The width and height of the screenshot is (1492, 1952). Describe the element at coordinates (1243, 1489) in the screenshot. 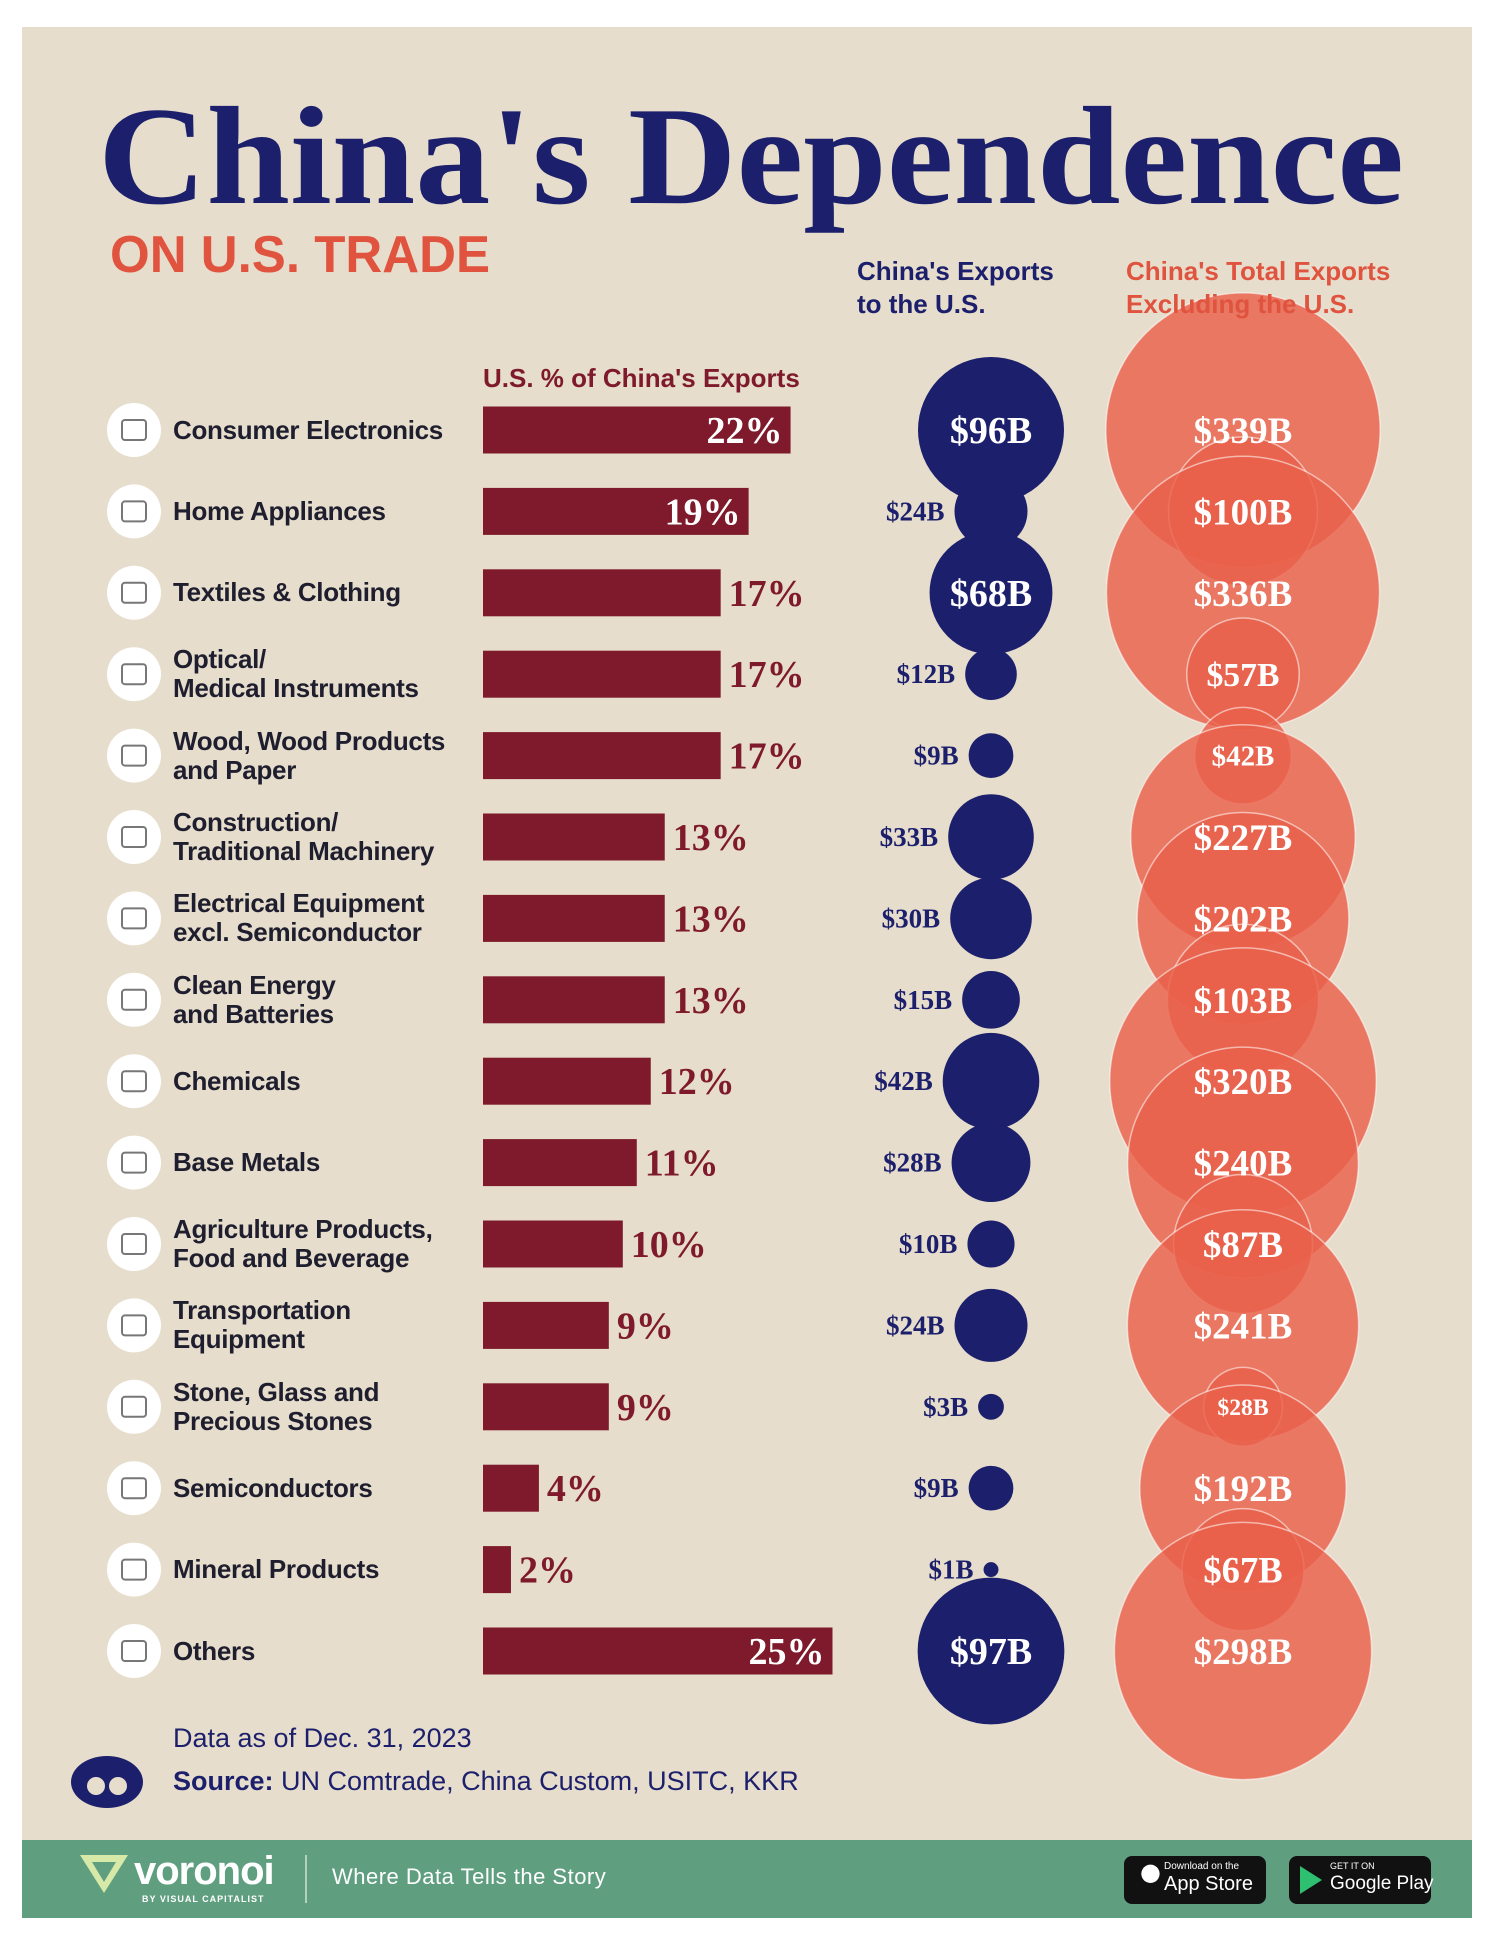

I see `bubble-value-label: $192B` at that location.